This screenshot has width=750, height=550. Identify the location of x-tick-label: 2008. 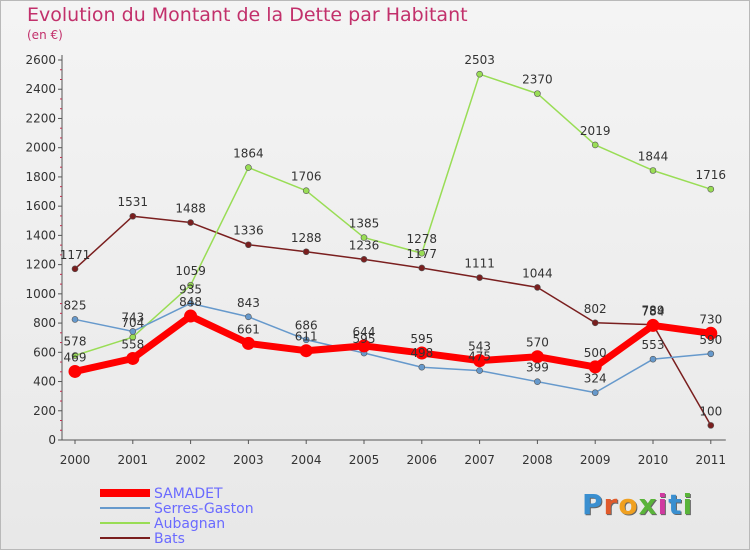
(537, 460).